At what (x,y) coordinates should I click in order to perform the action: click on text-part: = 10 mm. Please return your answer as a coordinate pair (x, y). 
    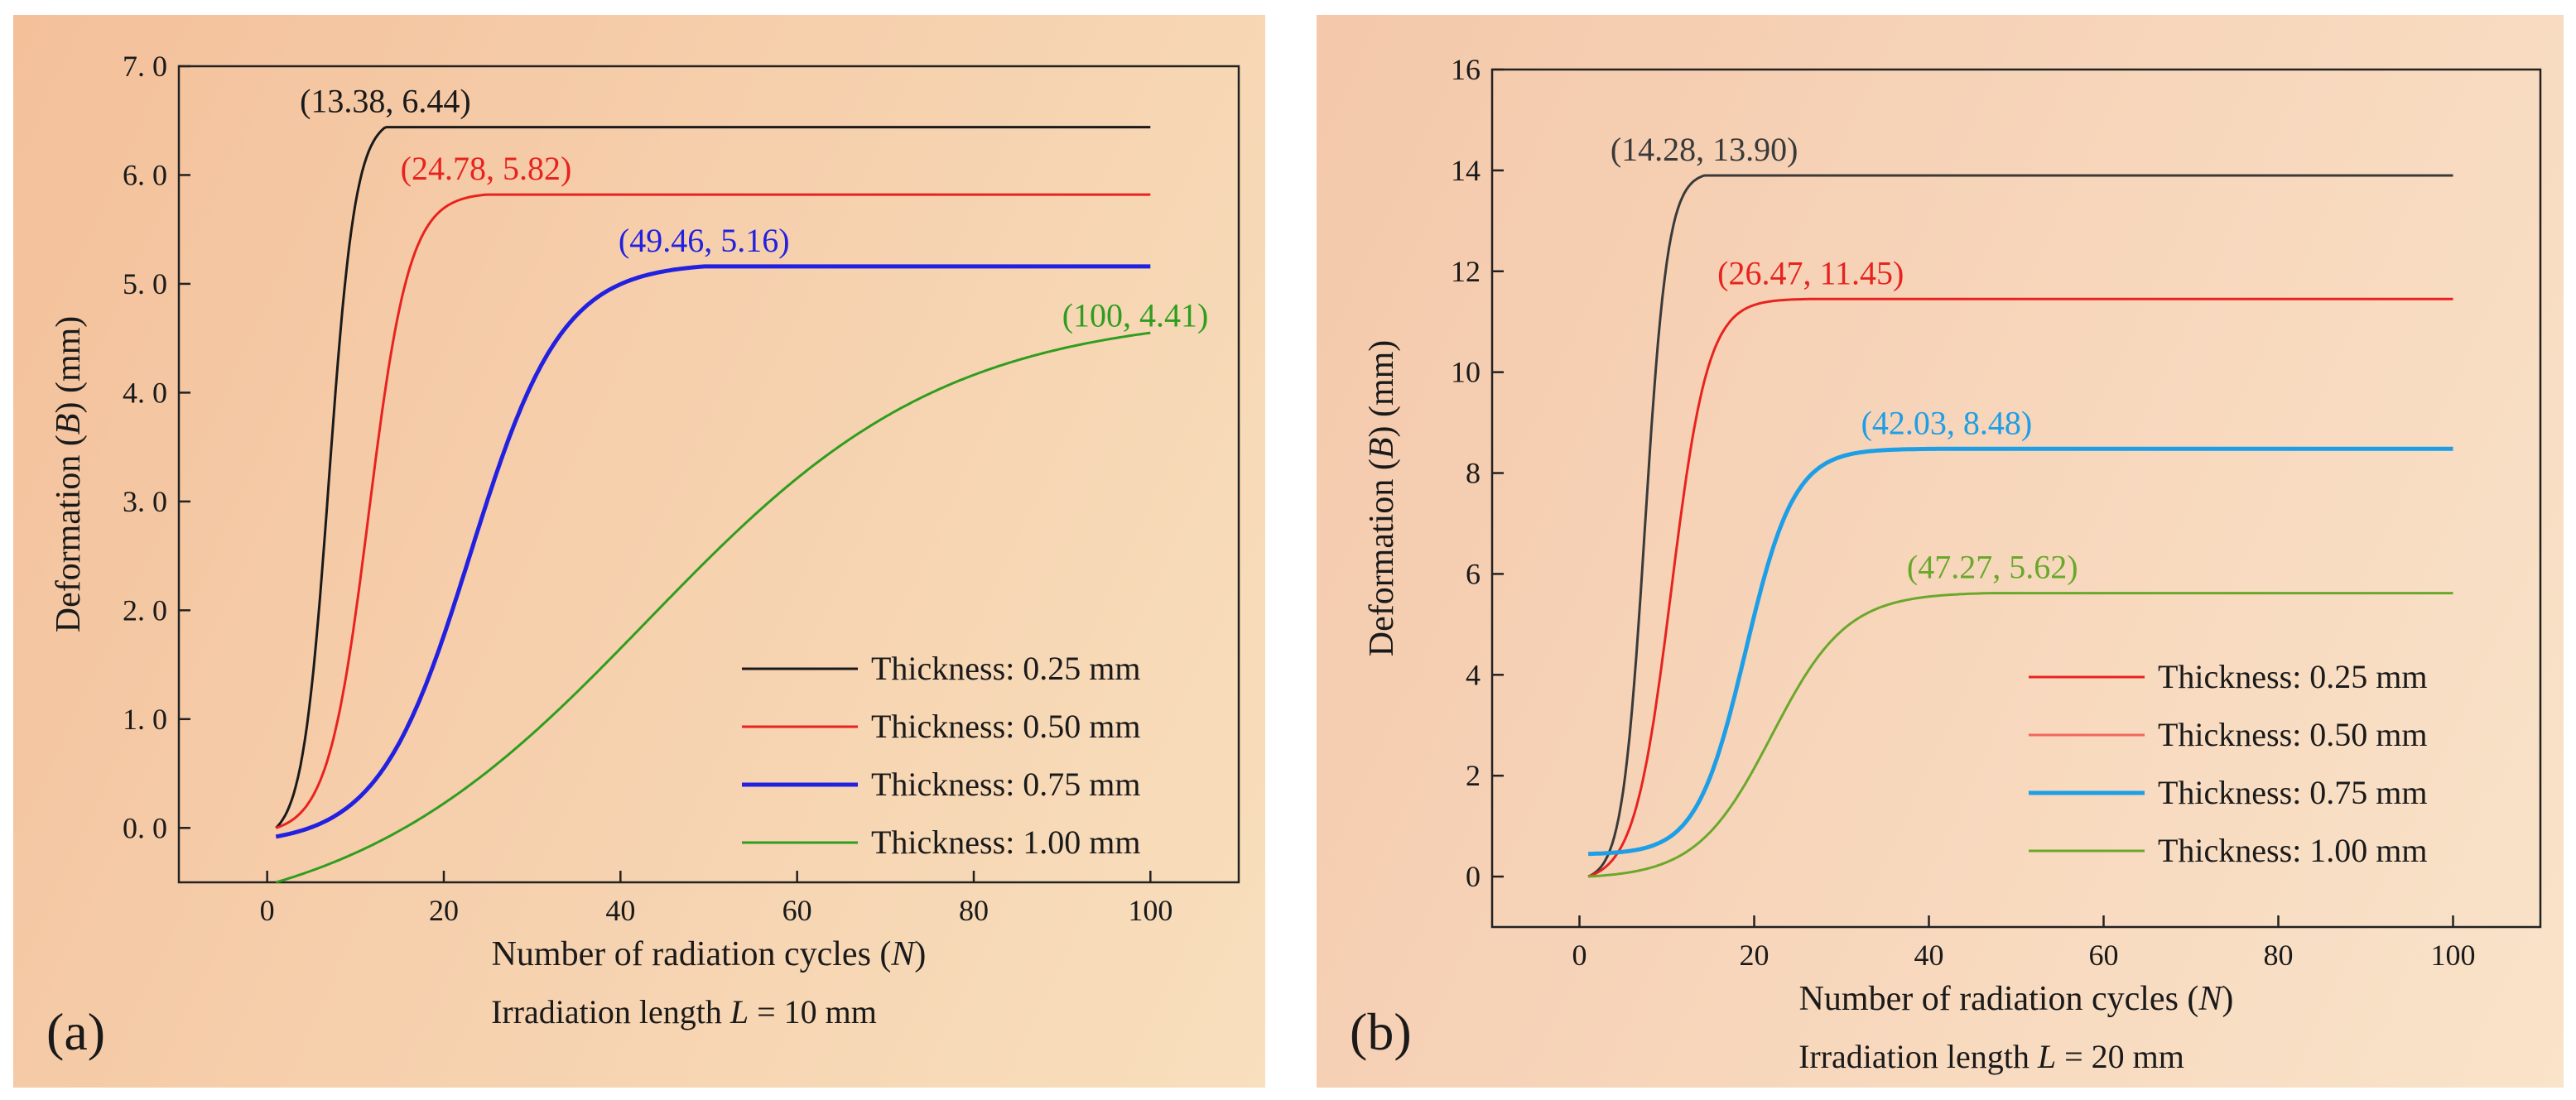
    Looking at the image, I should click on (813, 1011).